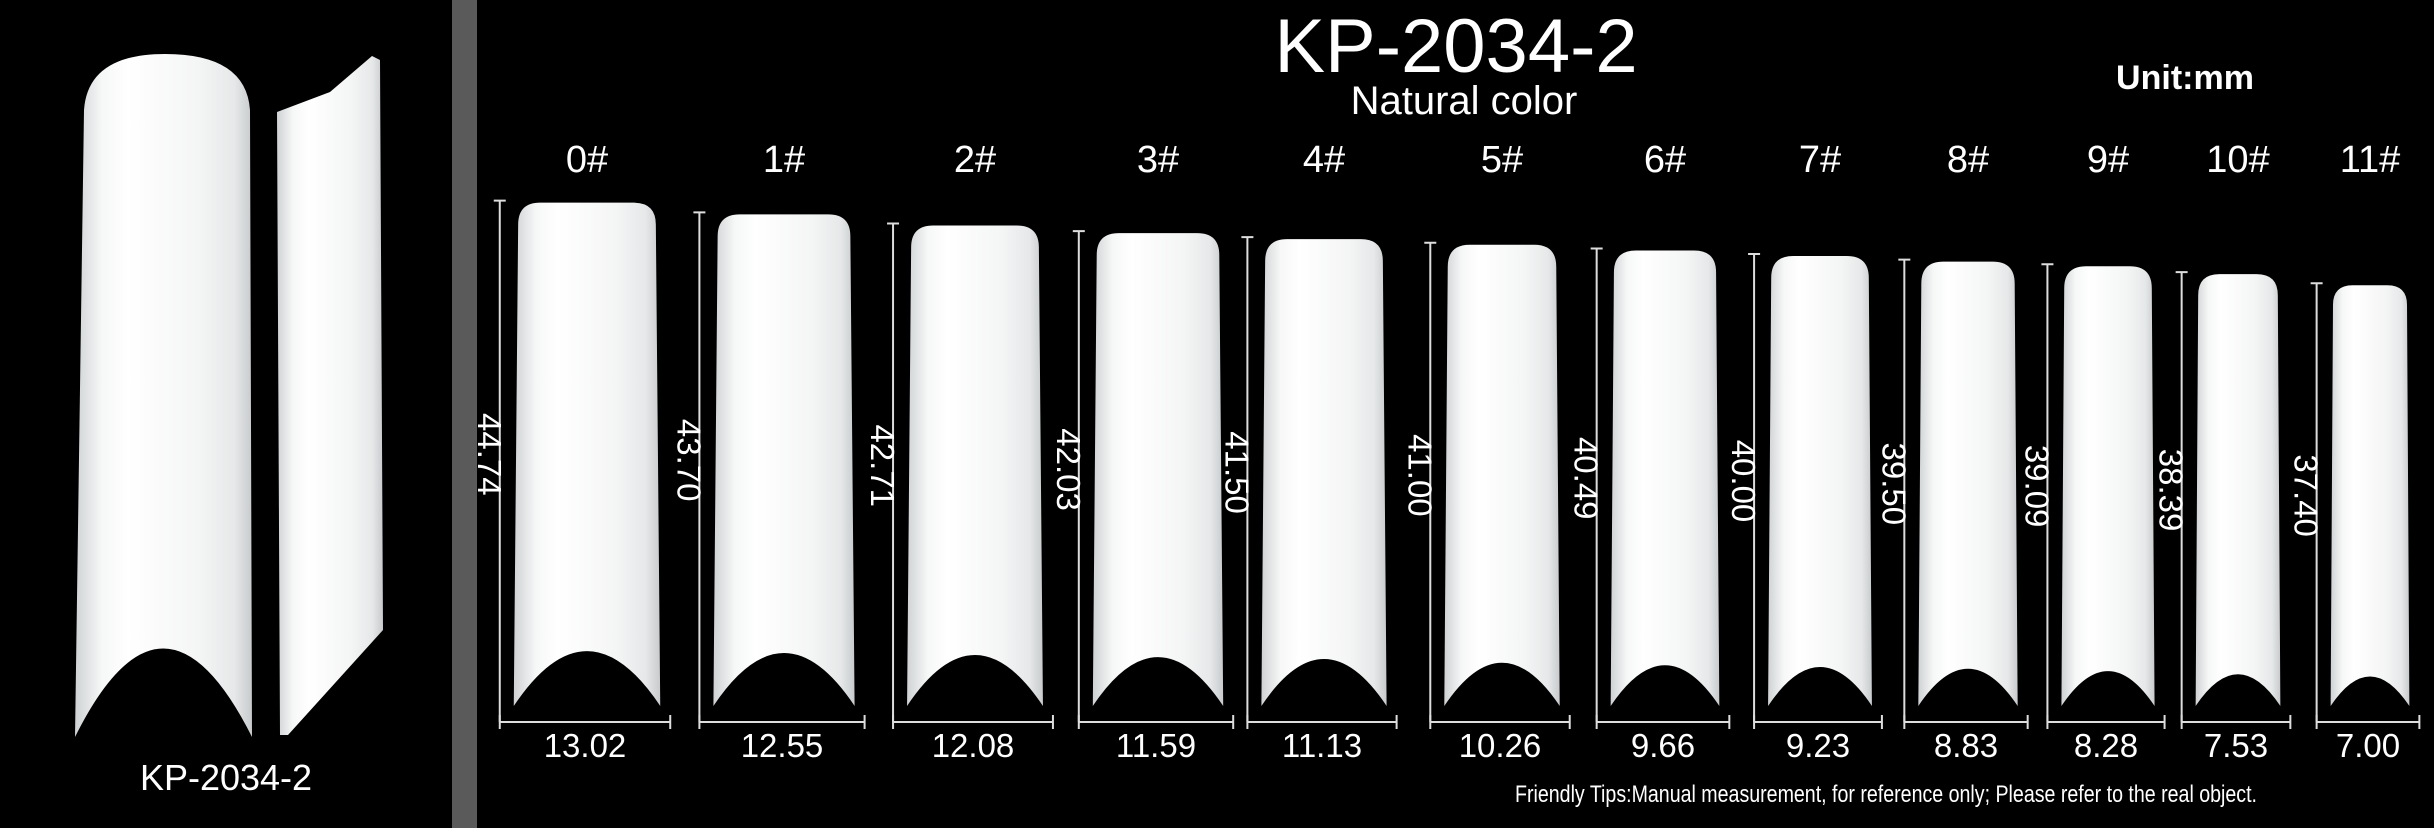  I want to click on length-label: 41.50, so click(1236, 472).